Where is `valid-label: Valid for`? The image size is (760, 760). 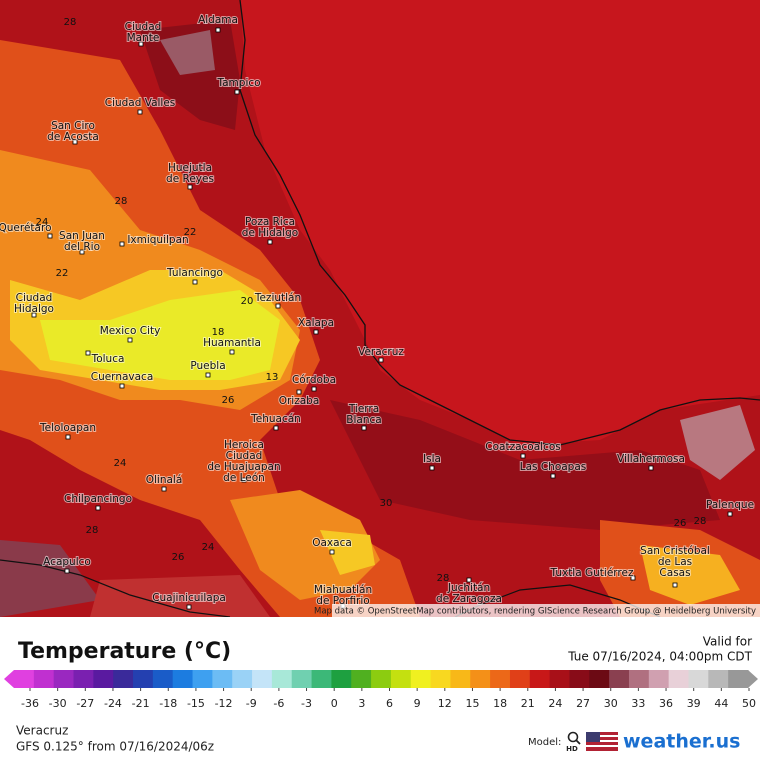 valid-label: Valid for is located at coordinates (727, 642).